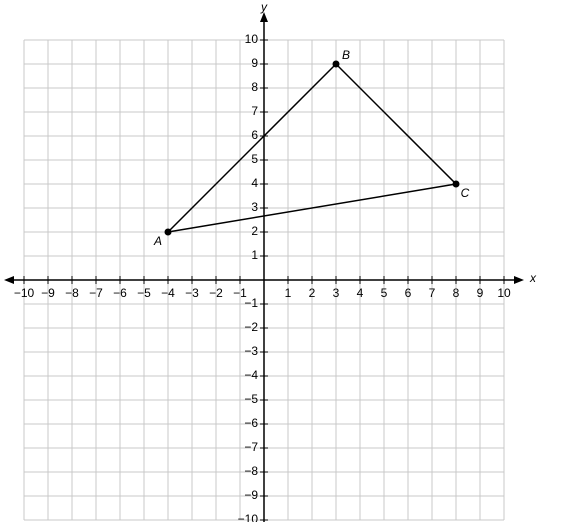 Image resolution: width=586 pixels, height=522 pixels. I want to click on y-tick-label: 4, so click(254, 183).